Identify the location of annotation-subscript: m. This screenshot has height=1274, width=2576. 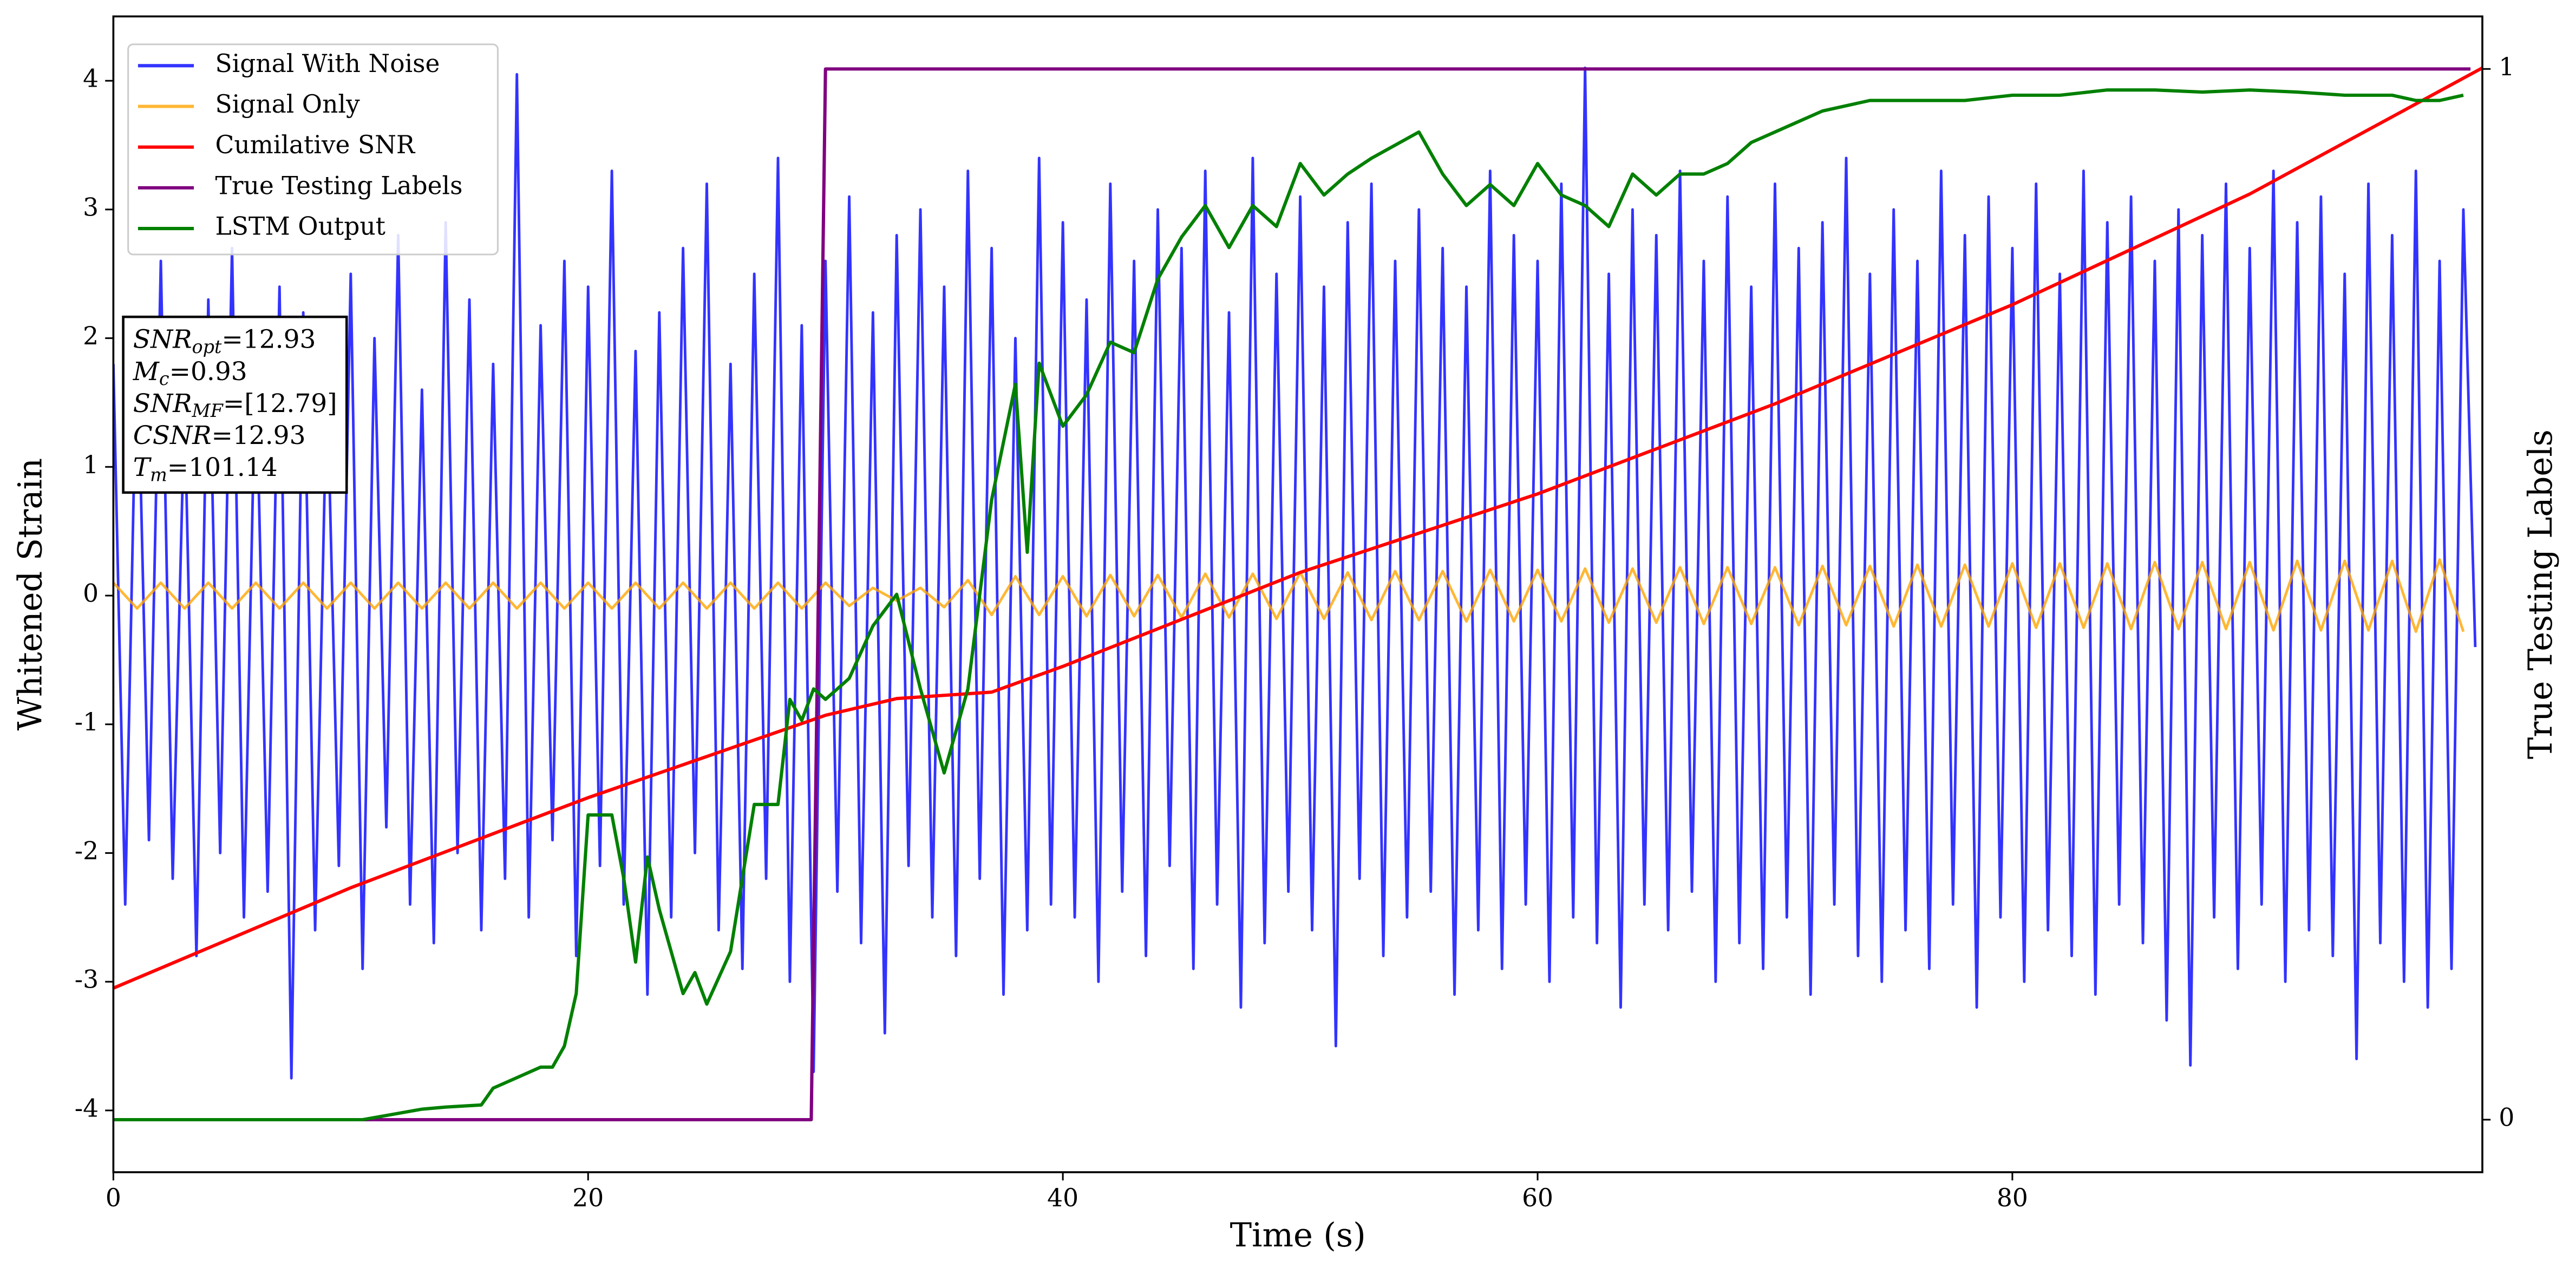
(158, 474).